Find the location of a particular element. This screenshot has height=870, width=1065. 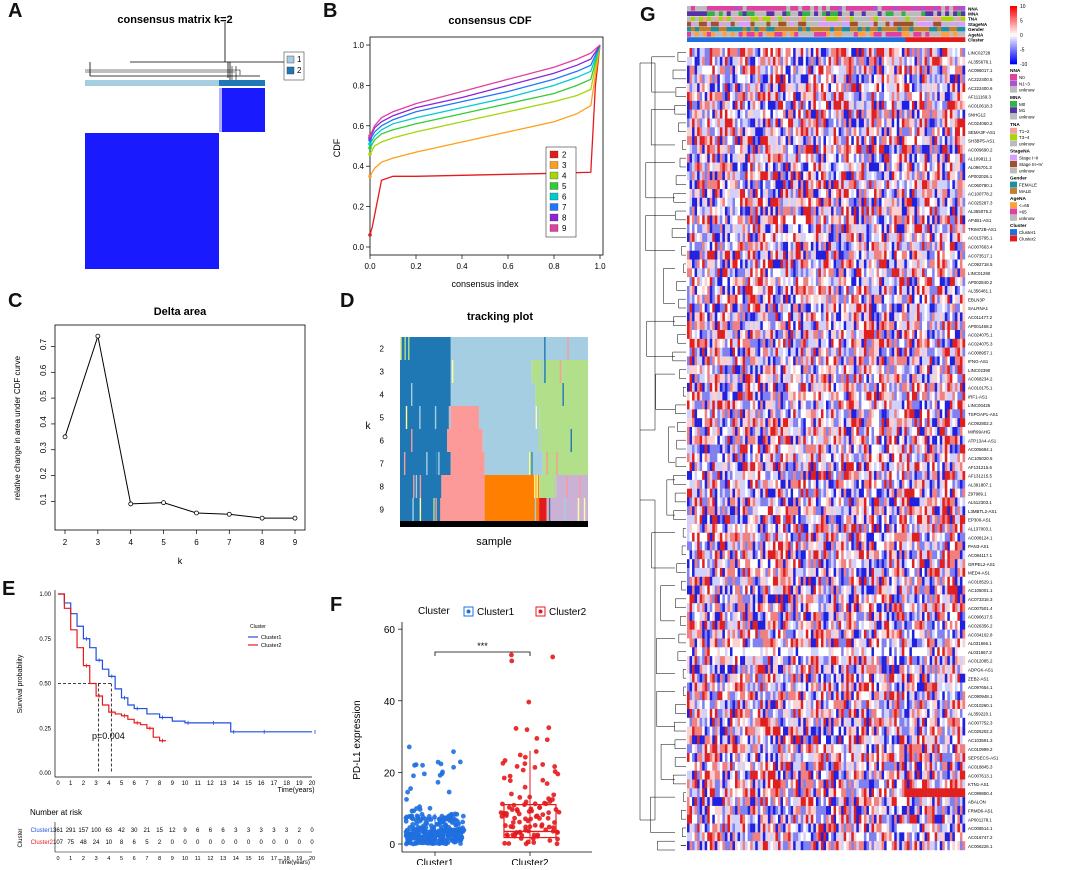

cdf-line-k8 is located at coordinates (485, 91).